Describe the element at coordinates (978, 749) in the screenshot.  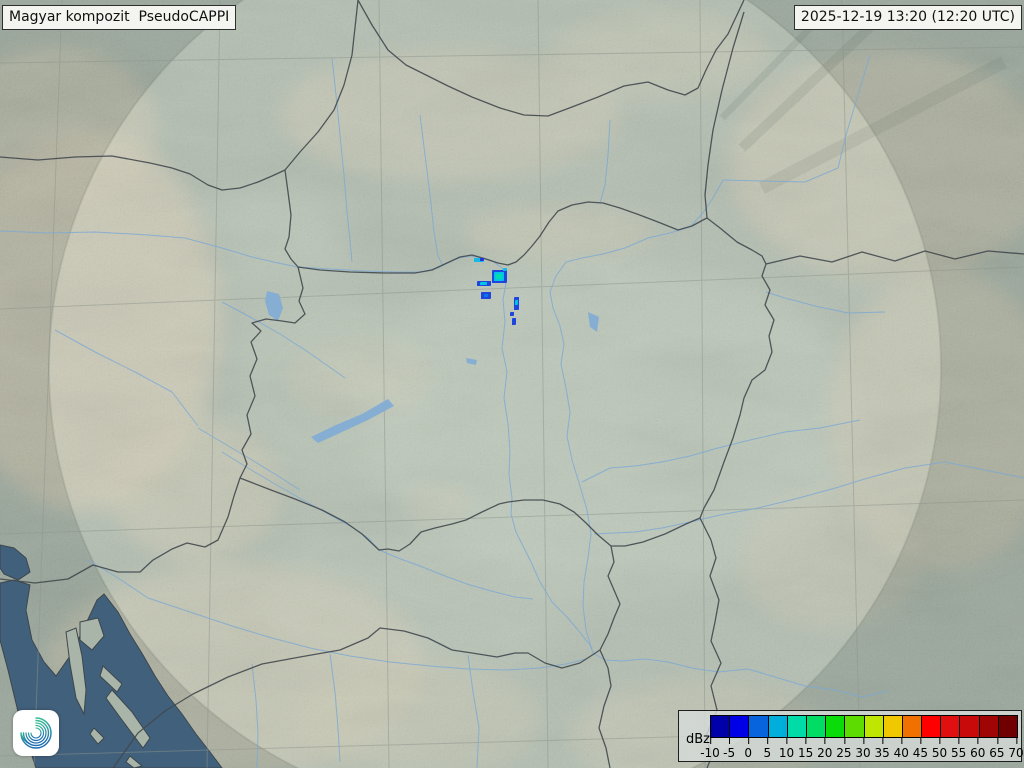
I see `legend-tick-label: 60` at that location.